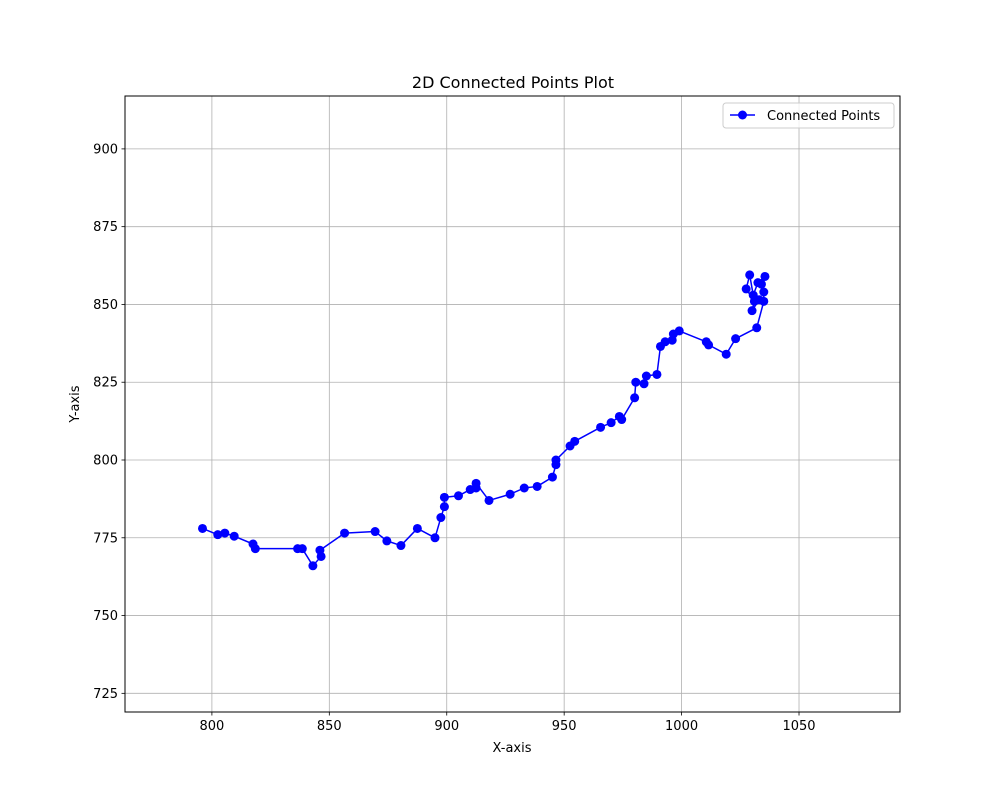  I want to click on y-tick-label: 850, so click(105, 305).